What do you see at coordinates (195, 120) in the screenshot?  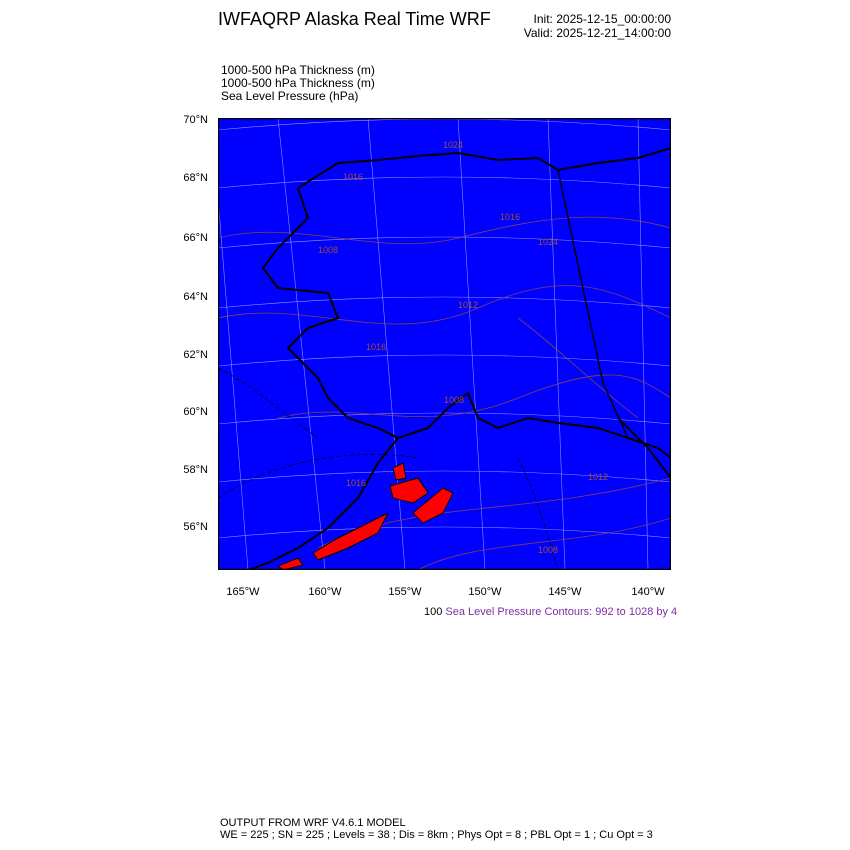 I see `lat-label: 70°N` at bounding box center [195, 120].